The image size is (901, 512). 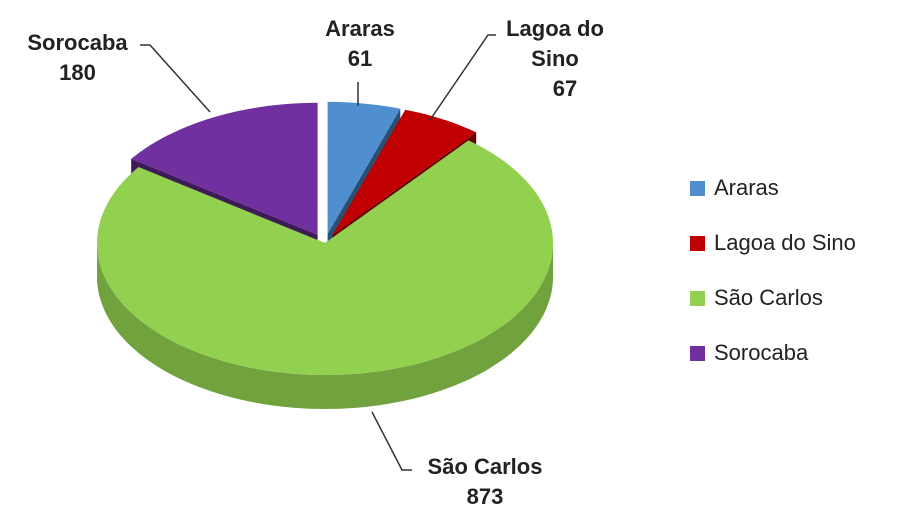 What do you see at coordinates (555, 43) in the screenshot?
I see `label-name: Lagoa do Sino` at bounding box center [555, 43].